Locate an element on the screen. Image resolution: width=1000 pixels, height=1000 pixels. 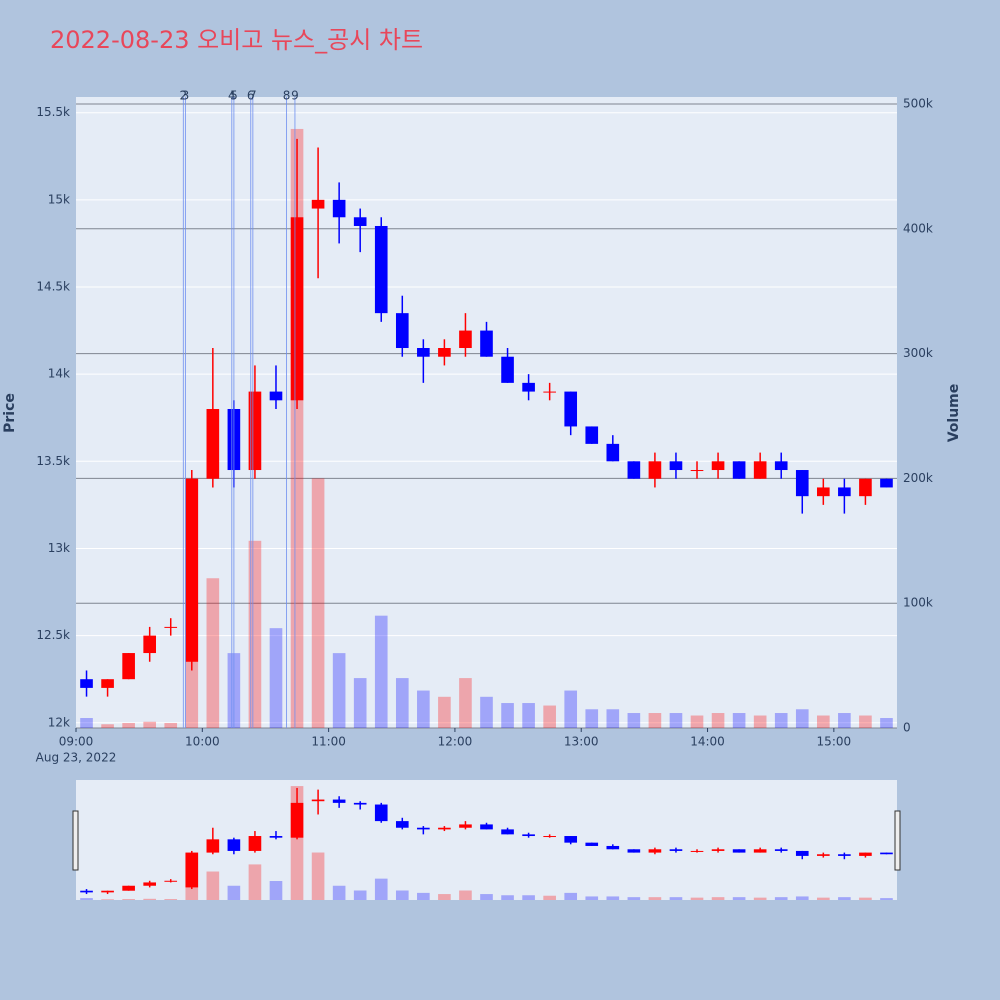
x-tick-label: 14:00 is located at coordinates (707, 742).